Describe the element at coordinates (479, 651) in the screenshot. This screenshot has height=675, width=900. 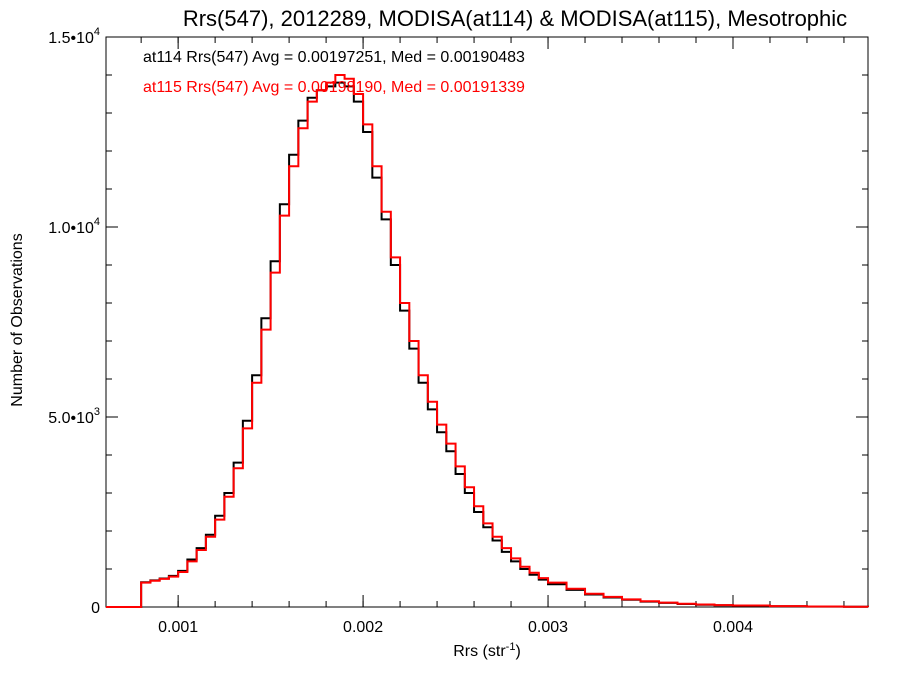
I see `x-axis-label-main: Rrs (str` at that location.